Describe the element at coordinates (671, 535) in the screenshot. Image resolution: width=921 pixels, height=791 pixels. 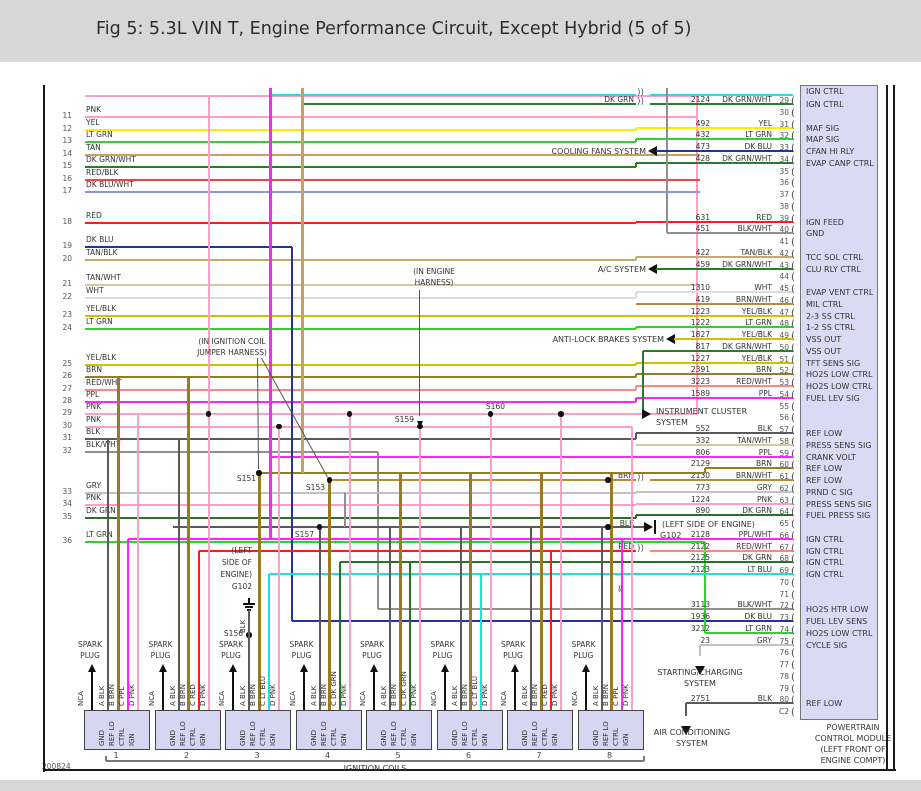
I see `ground-id-label: G102` at that location.